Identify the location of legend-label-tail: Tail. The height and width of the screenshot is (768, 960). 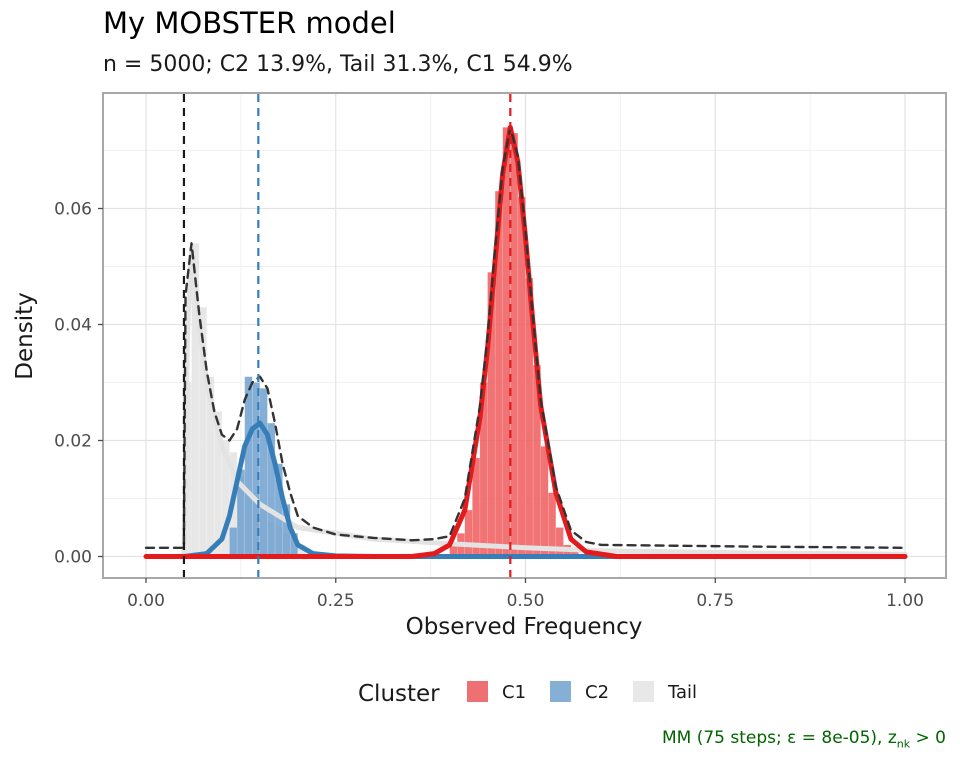
(682, 692).